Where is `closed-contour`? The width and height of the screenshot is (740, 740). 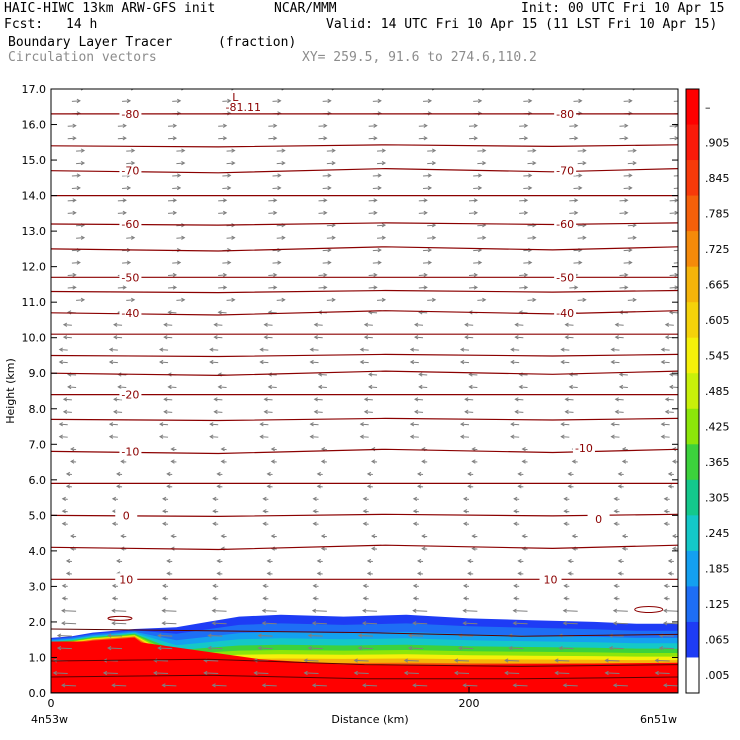 closed-contour is located at coordinates (120, 618).